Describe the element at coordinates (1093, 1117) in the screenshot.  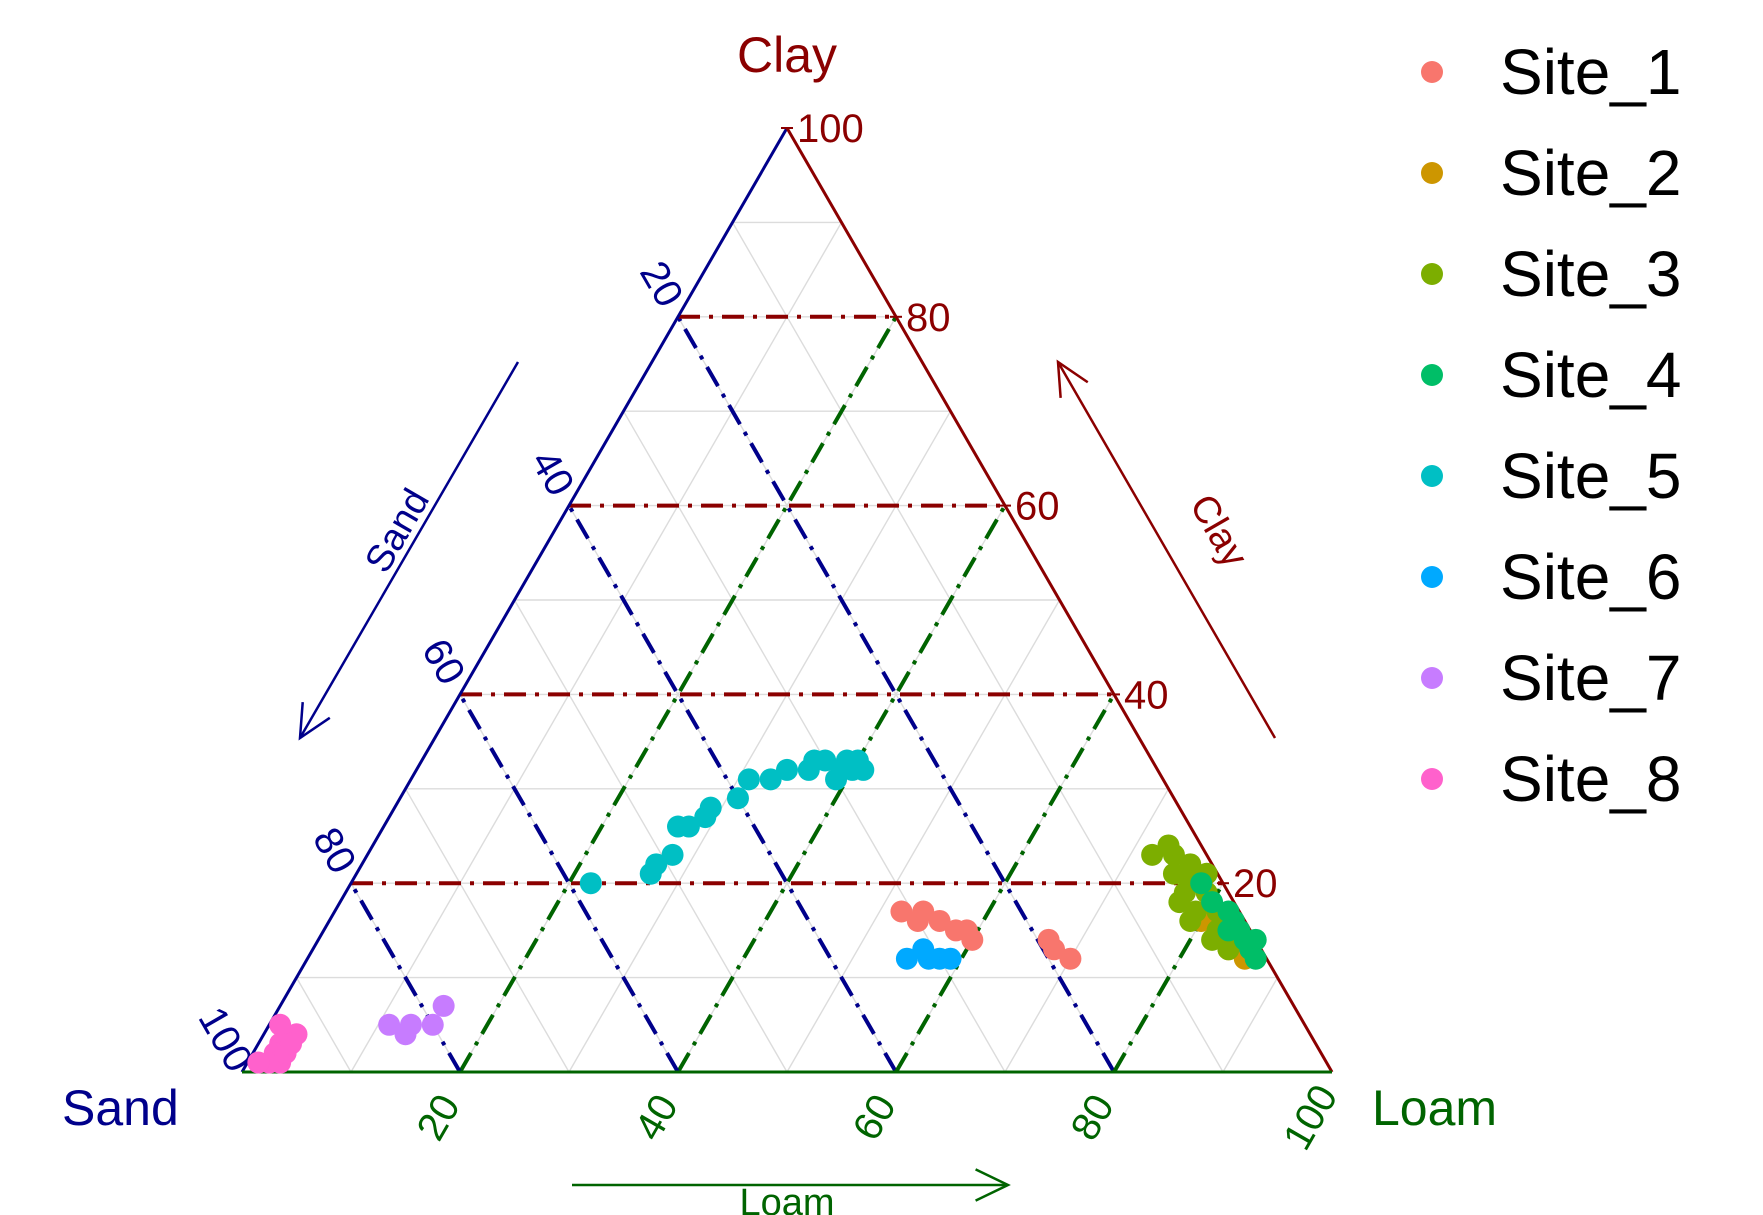
I see `loam-tick-label: 80` at that location.